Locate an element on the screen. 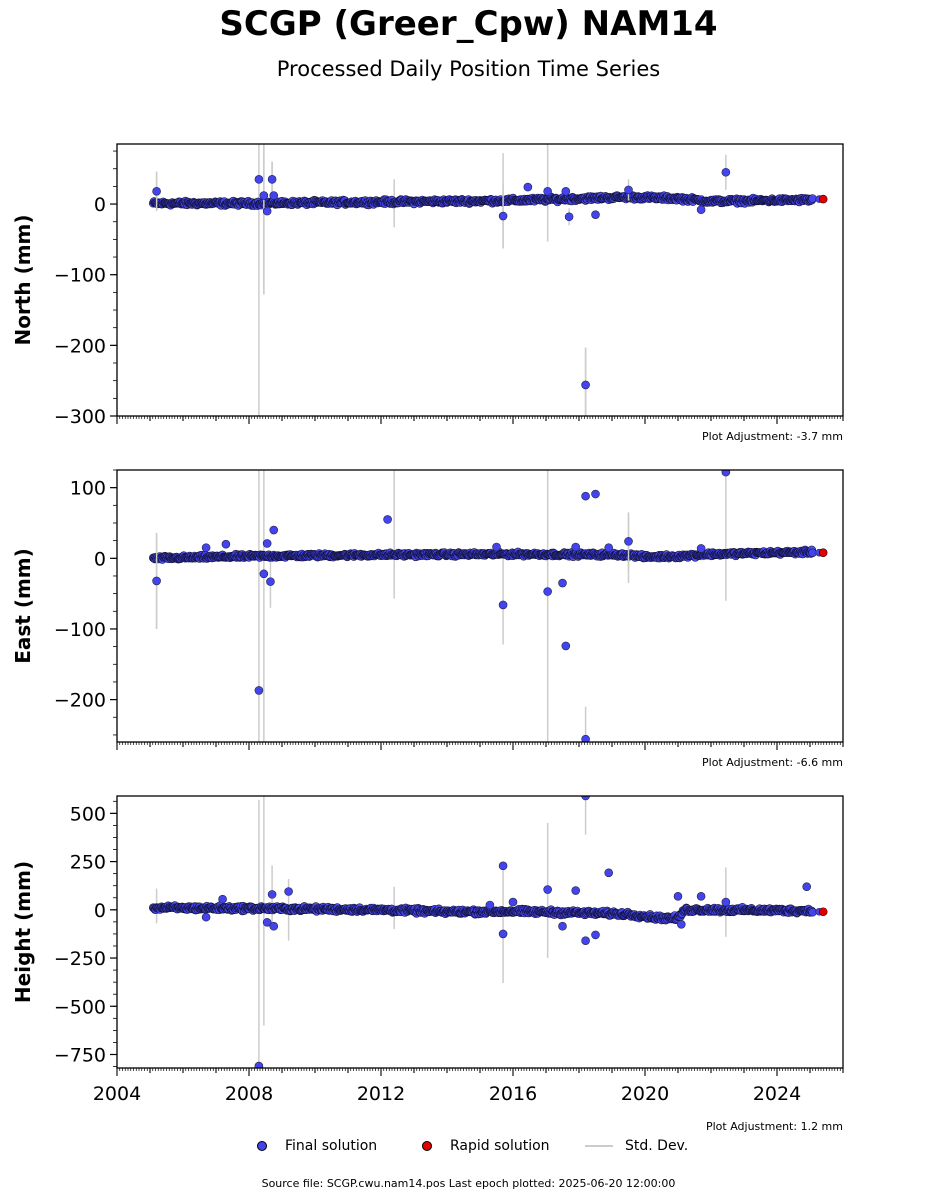 Image resolution: width=937 pixels, height=1200 pixels. legend: Final solution Rapid solution Std. Dev. is located at coordinates (468, 1148).